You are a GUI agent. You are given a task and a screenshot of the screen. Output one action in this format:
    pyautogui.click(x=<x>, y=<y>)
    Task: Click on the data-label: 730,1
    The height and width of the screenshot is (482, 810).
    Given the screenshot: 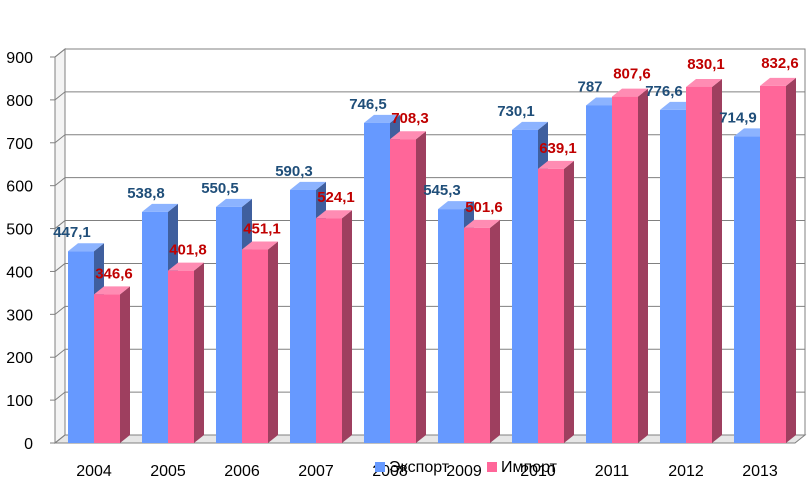 What is the action you would take?
    pyautogui.click(x=516, y=111)
    